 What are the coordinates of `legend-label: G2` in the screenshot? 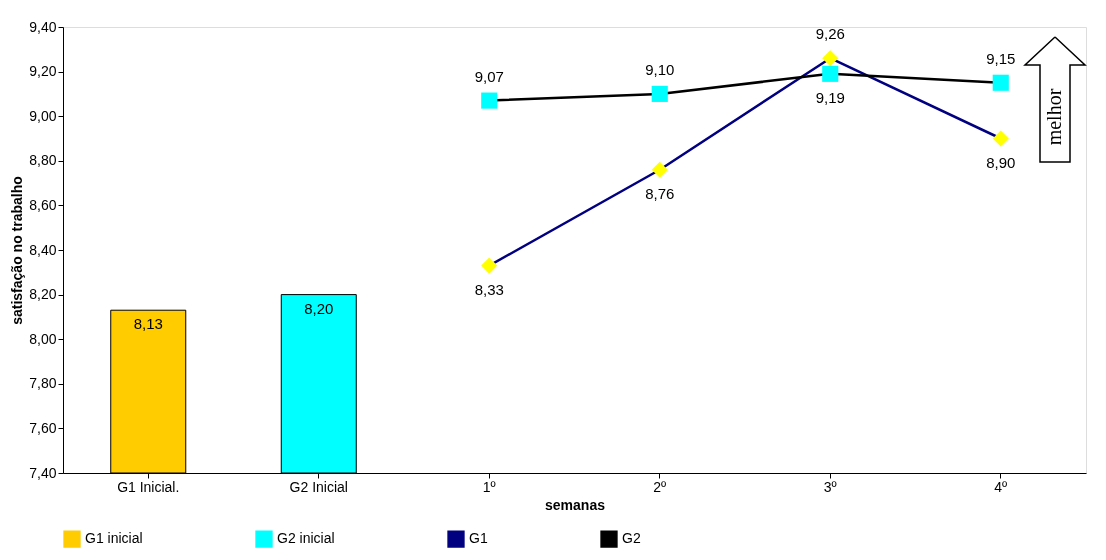 It's located at (631, 538).